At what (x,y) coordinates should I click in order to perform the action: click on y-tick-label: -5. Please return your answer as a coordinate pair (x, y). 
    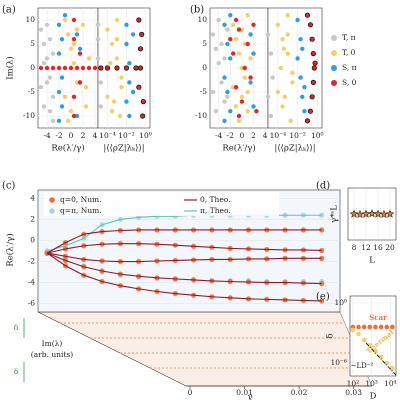
    Looking at the image, I should click on (204, 91).